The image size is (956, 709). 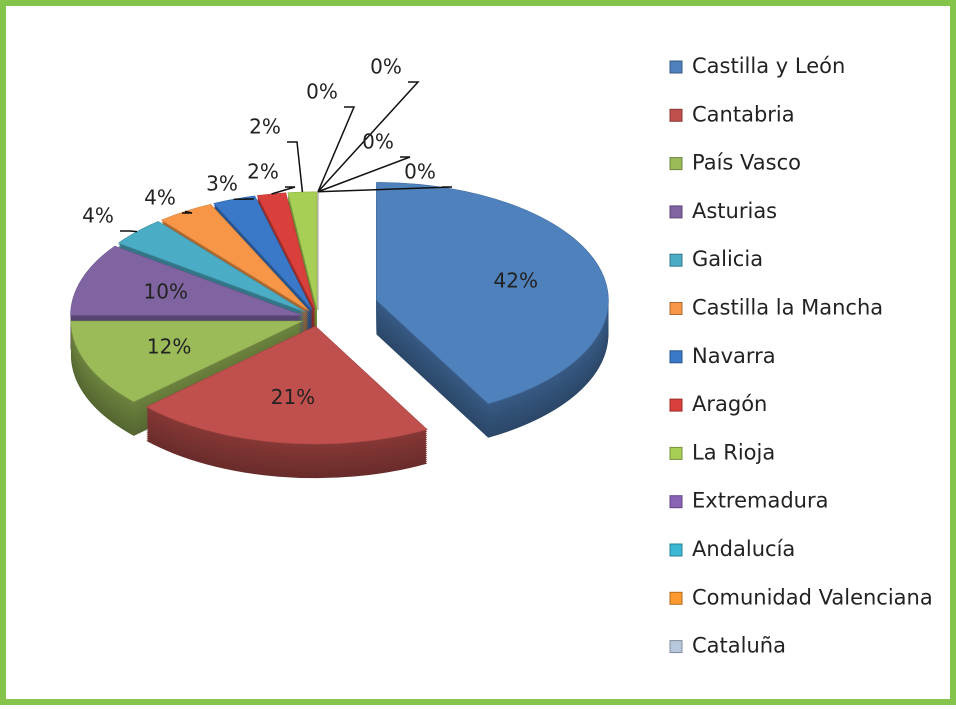 What do you see at coordinates (787, 308) in the screenshot?
I see `legend-label: Castilla la Mancha` at bounding box center [787, 308].